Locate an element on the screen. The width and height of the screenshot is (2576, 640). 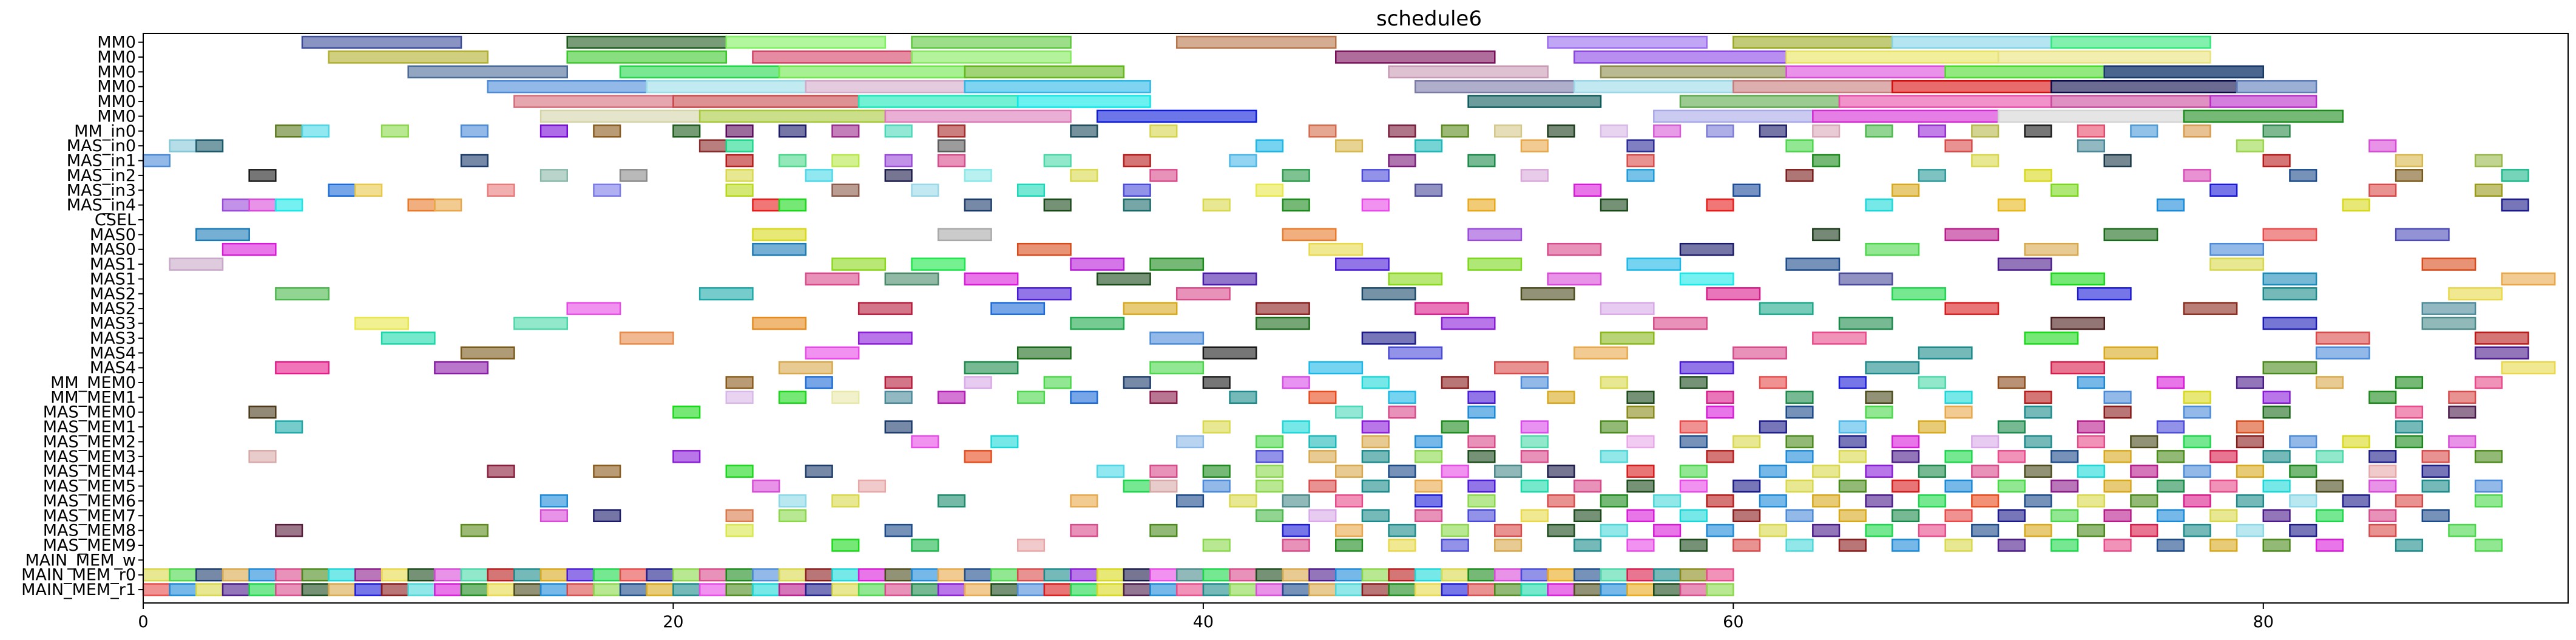
y-tick-label: MAS4 is located at coordinates (113, 353).